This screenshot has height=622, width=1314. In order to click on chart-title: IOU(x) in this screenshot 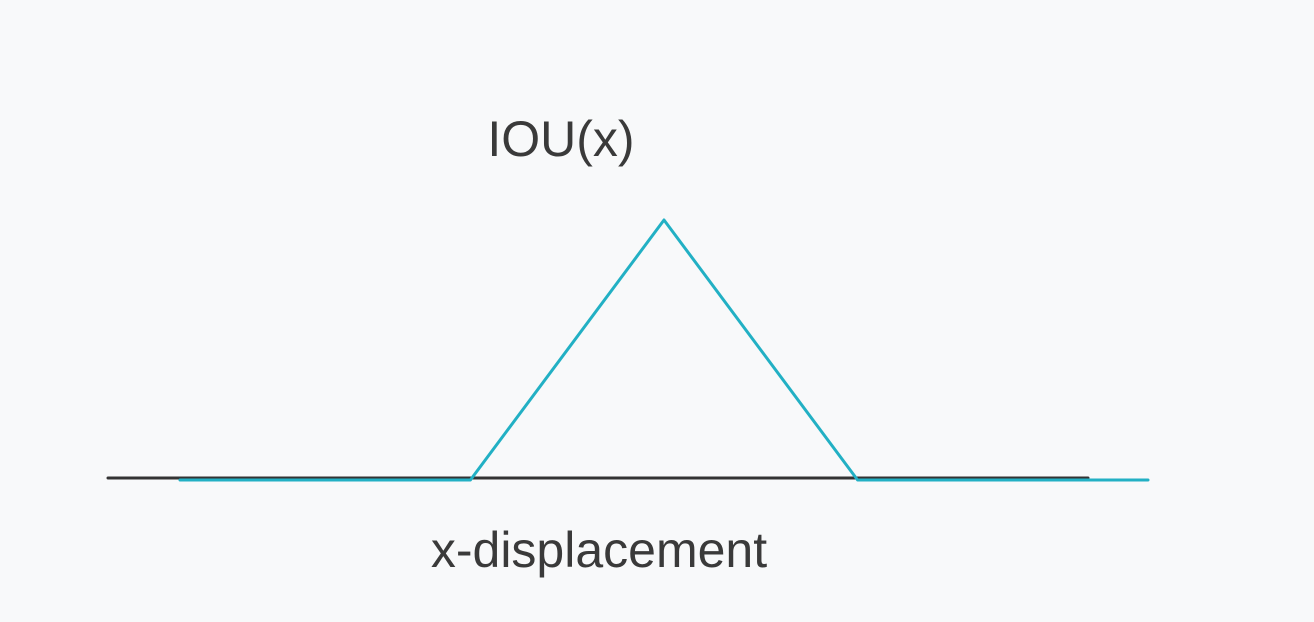, I will do `click(560, 139)`.